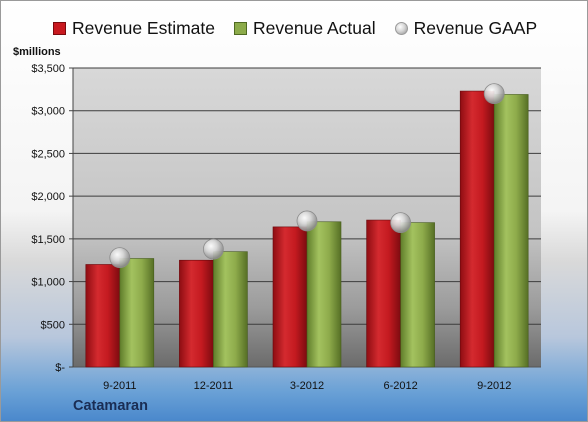 The image size is (588, 422). I want to click on legend-swatch-gaap, so click(401, 28).